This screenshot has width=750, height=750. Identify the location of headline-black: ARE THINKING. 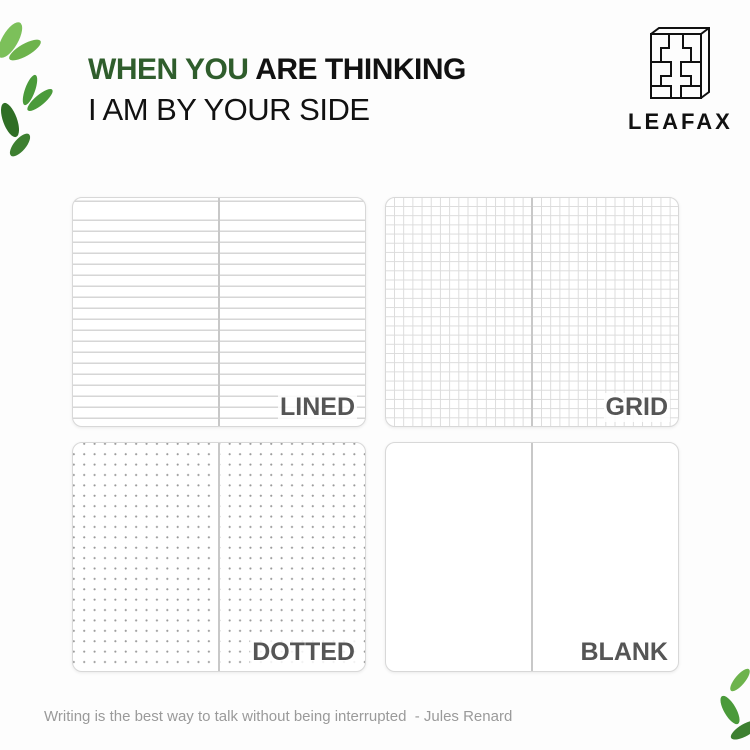
(360, 69).